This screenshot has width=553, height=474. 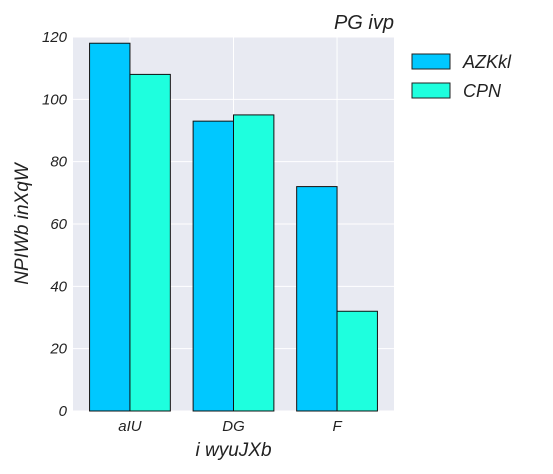 I want to click on y-tick-label: 120, so click(x=55, y=37).